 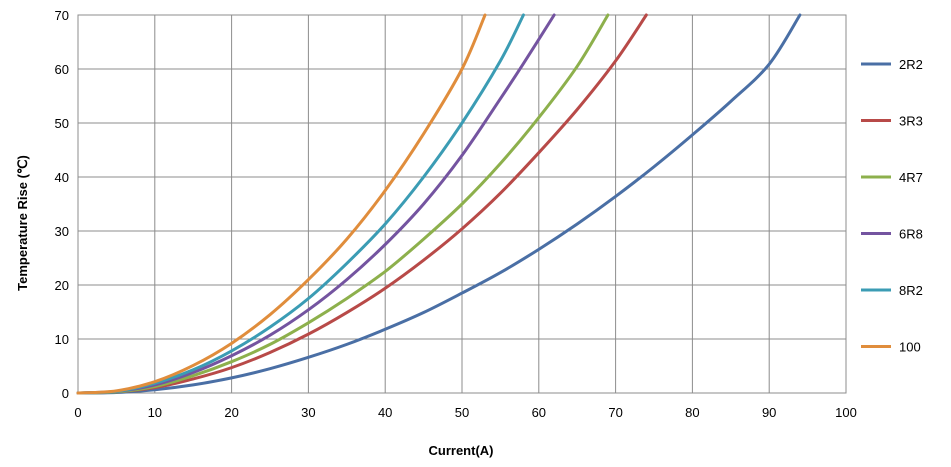 What do you see at coordinates (846, 412) in the screenshot?
I see `x-tick-label: 100` at bounding box center [846, 412].